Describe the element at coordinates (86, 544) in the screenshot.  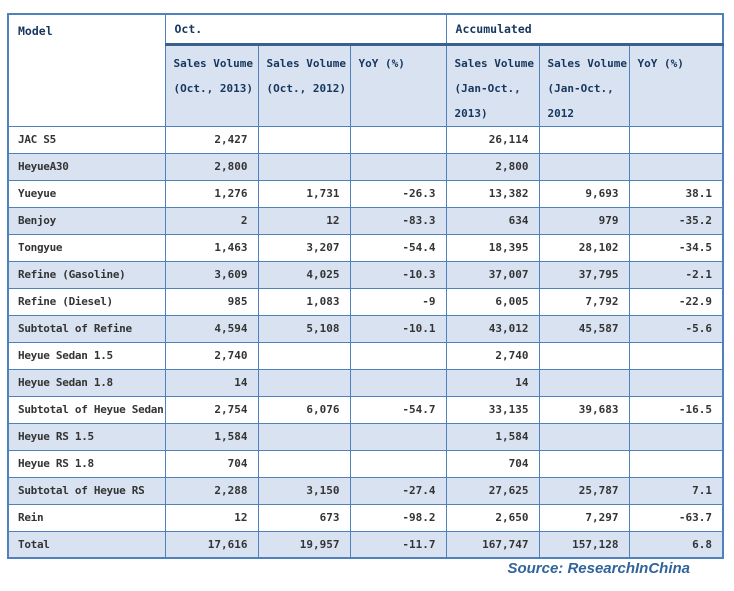
I see `model-name-cell: Total` at that location.